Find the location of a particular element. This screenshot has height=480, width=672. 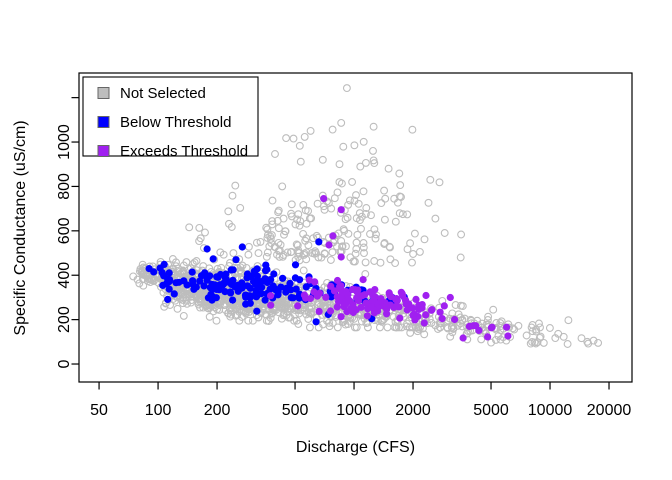

x-tick-label: 50 is located at coordinates (99, 410).